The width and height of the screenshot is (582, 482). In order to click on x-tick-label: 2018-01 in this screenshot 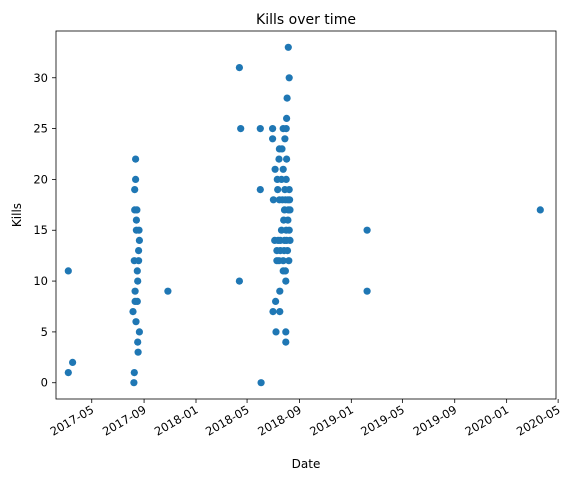, I will do `click(176, 420)`.